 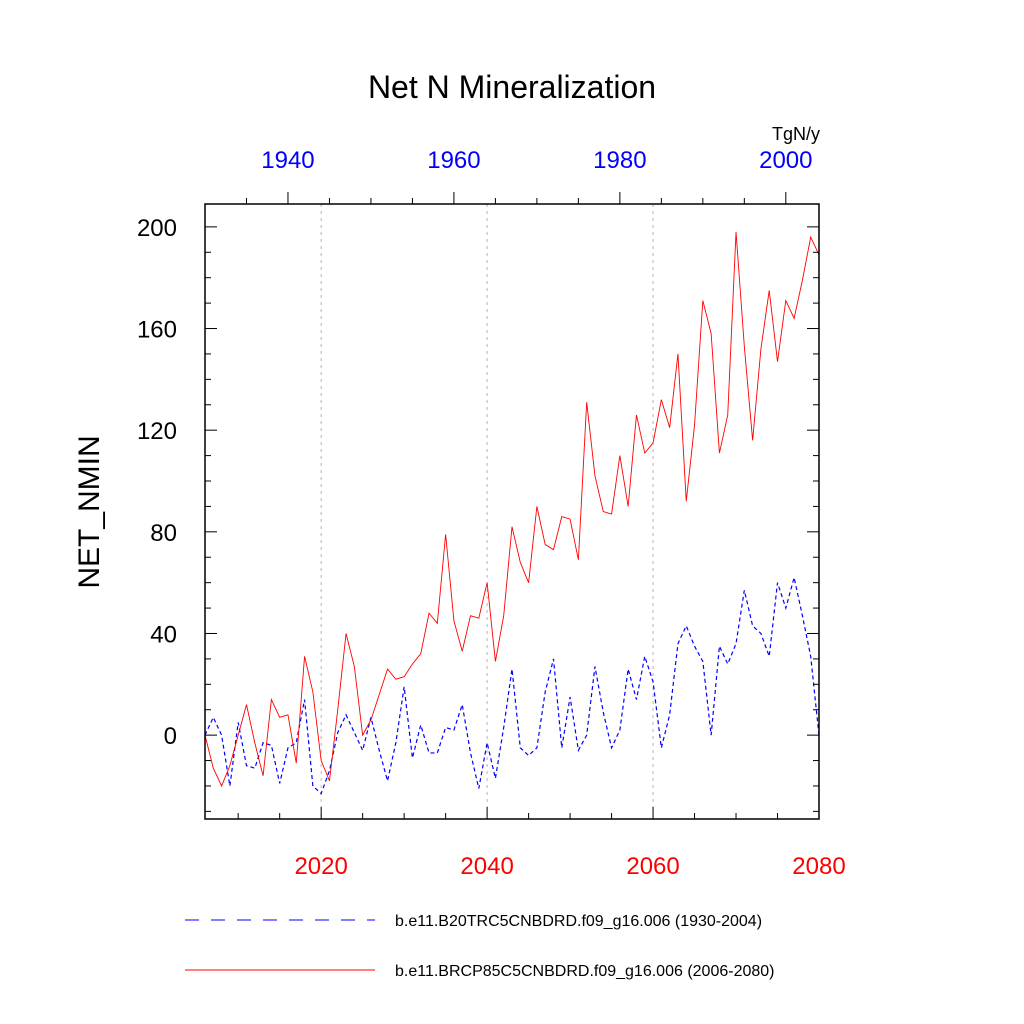 I want to click on y-tick-label: 200, so click(x=157, y=228).